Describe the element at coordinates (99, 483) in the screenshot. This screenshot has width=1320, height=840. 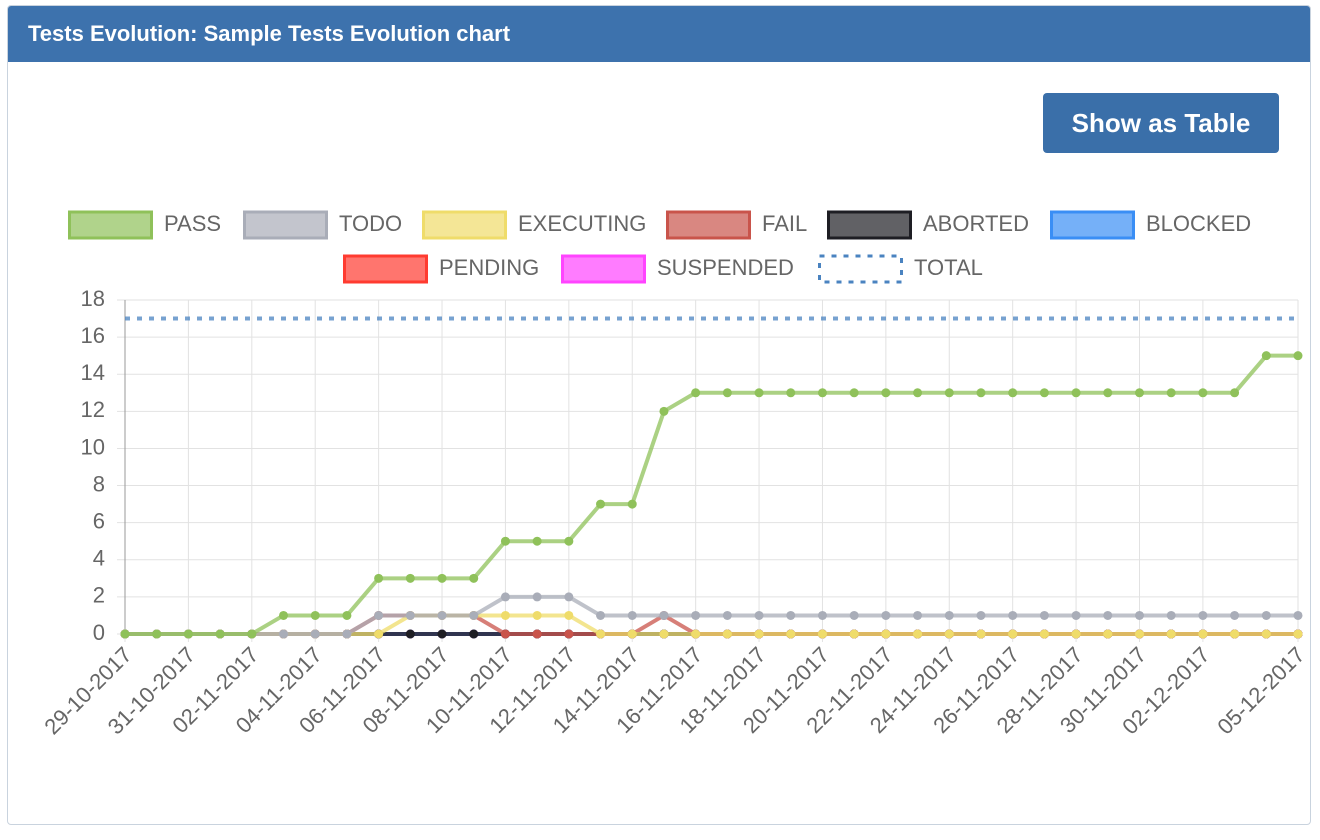
I see `y-tick-label: 8` at that location.